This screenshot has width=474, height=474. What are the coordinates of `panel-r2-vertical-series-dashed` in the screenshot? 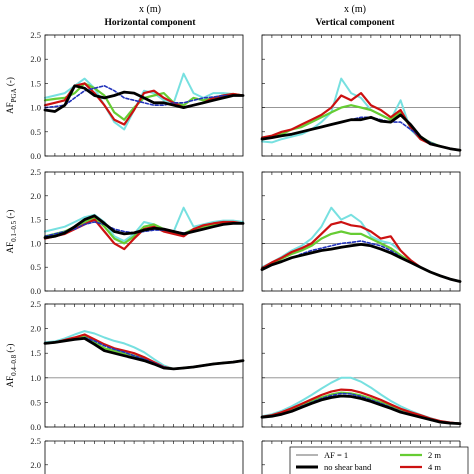 It's located at (361, 261).